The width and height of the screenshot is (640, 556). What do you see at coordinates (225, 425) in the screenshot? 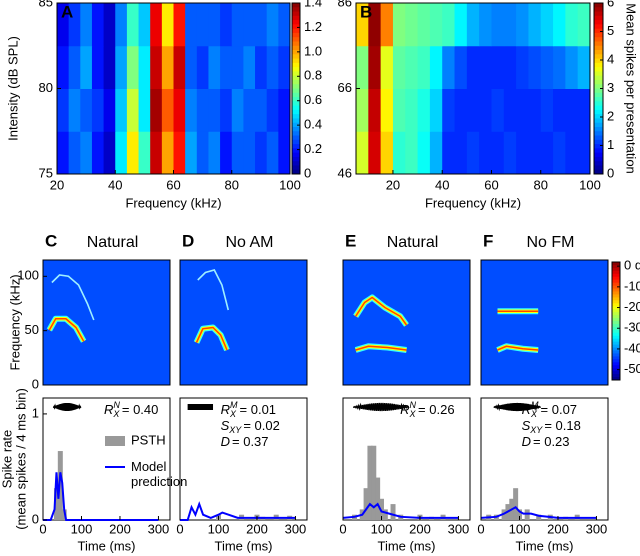
I see `stat-symbol: S` at bounding box center [225, 425].